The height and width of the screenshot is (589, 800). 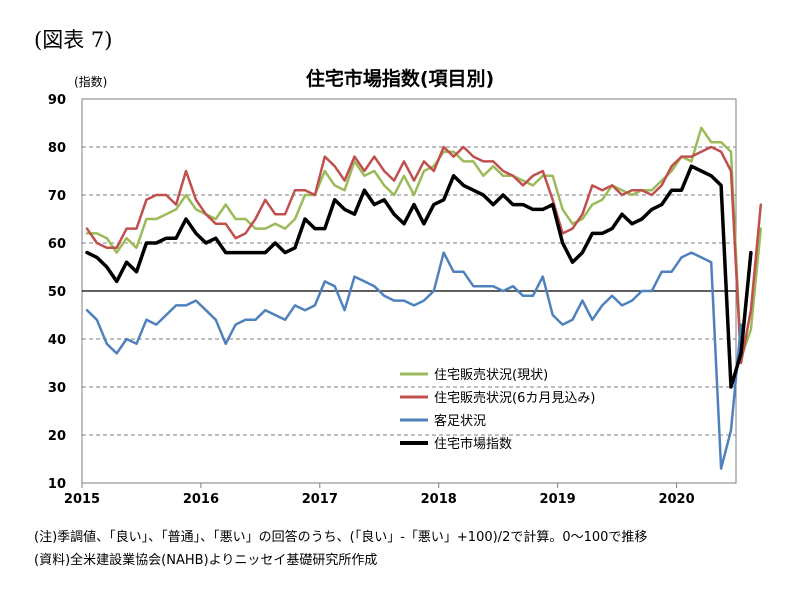 I want to click on x-tick-label: 2015, so click(x=82, y=499).